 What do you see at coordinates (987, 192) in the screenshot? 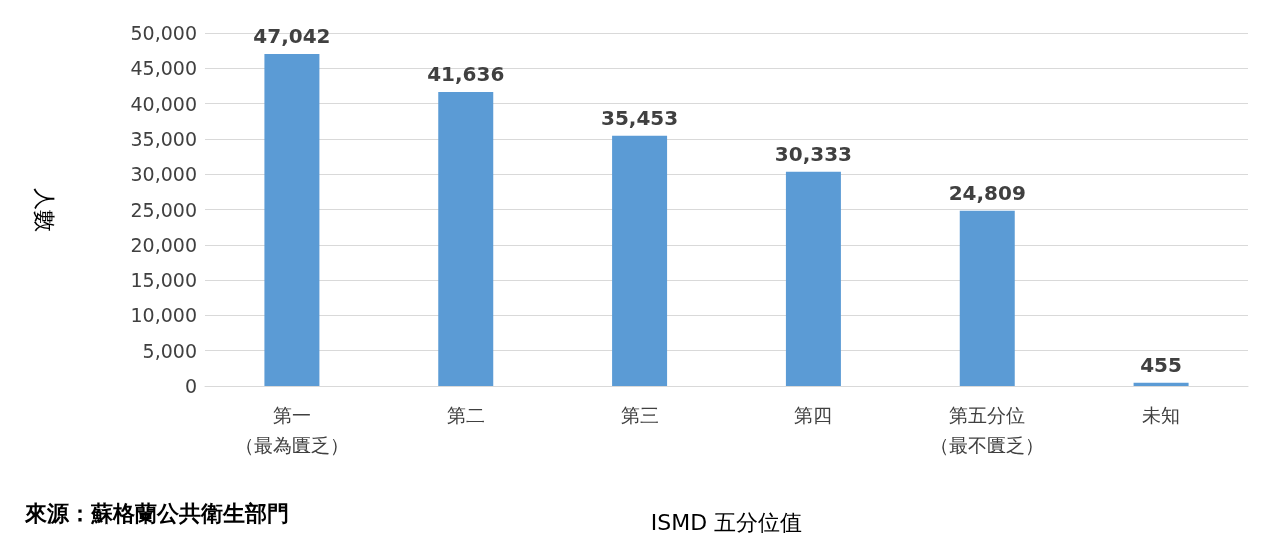
I see `data-label: 24,809` at bounding box center [987, 192].